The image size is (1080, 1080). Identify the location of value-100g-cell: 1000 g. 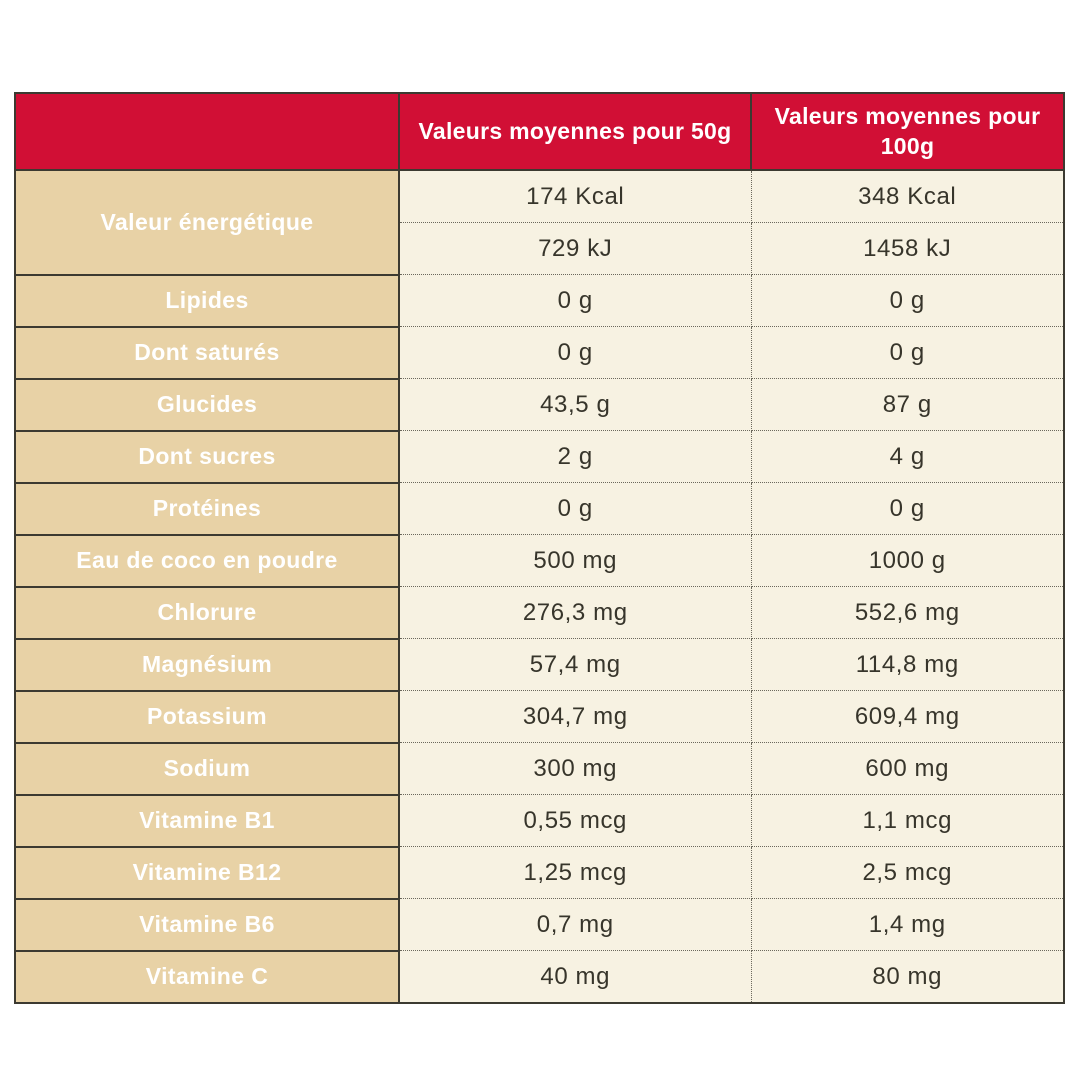
(907, 560).